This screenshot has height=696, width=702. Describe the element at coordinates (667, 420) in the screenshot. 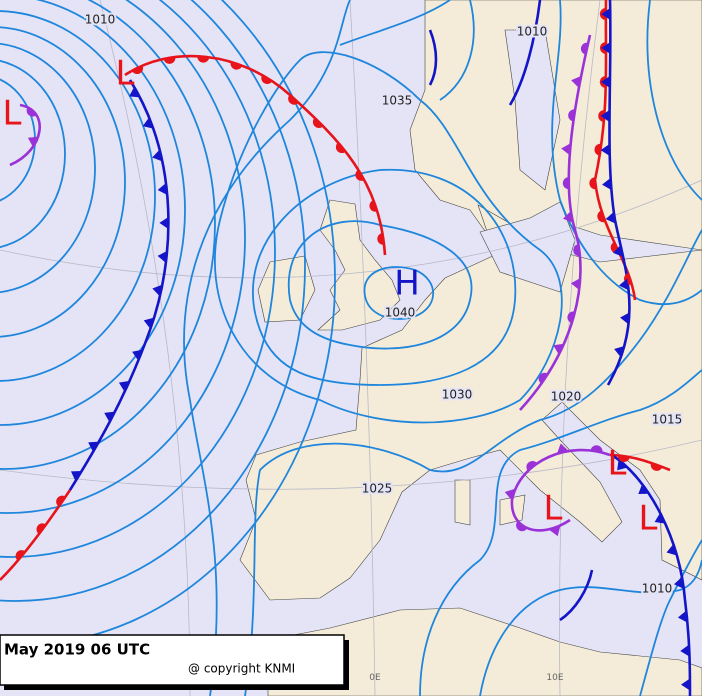

I see `isobar-label: 1015` at that location.